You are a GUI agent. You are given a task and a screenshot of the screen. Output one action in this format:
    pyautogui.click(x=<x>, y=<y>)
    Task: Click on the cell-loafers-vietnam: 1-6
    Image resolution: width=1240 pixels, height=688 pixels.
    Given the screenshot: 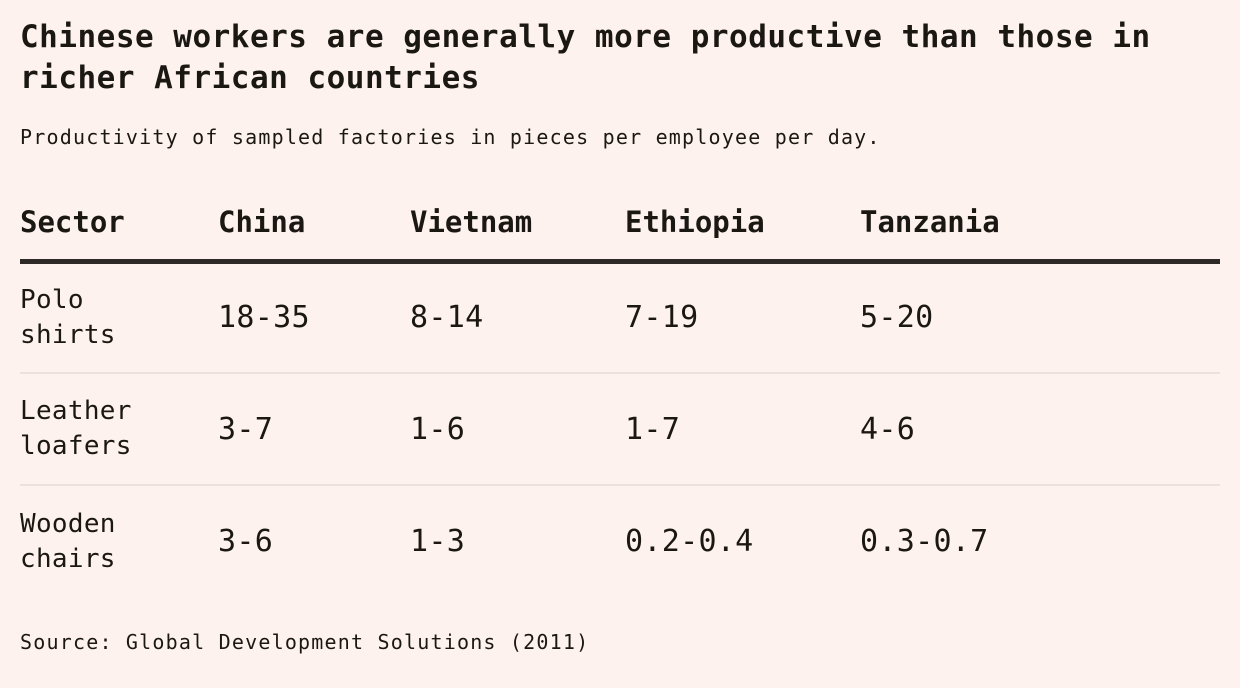 What is the action you would take?
    pyautogui.click(x=517, y=429)
    